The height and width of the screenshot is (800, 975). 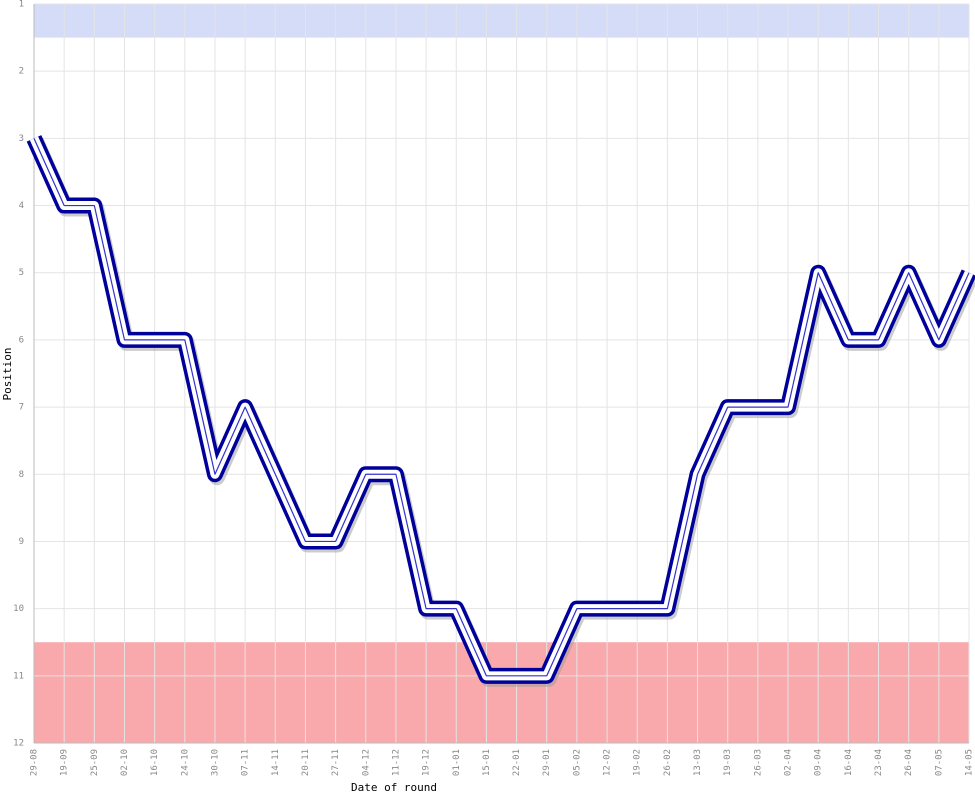 What do you see at coordinates (366, 762) in the screenshot?
I see `x-tick-label: 04-12` at bounding box center [366, 762].